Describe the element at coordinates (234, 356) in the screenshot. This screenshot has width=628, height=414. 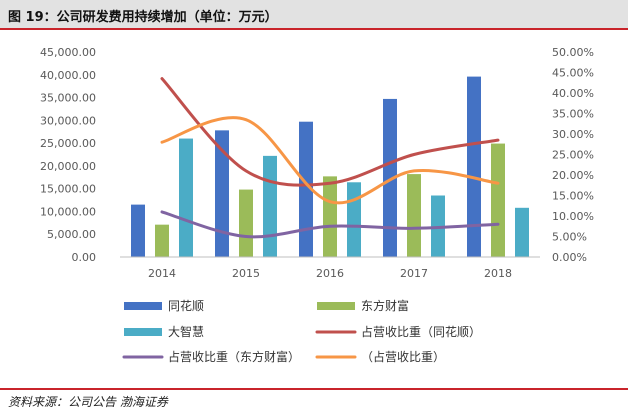
I see `legend-label: 占营收比重（东方财富）` at that location.